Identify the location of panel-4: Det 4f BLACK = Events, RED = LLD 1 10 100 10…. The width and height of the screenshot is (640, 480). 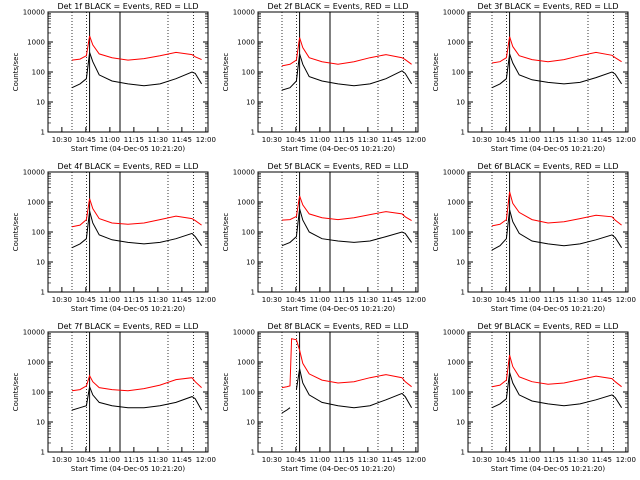
(114, 237).